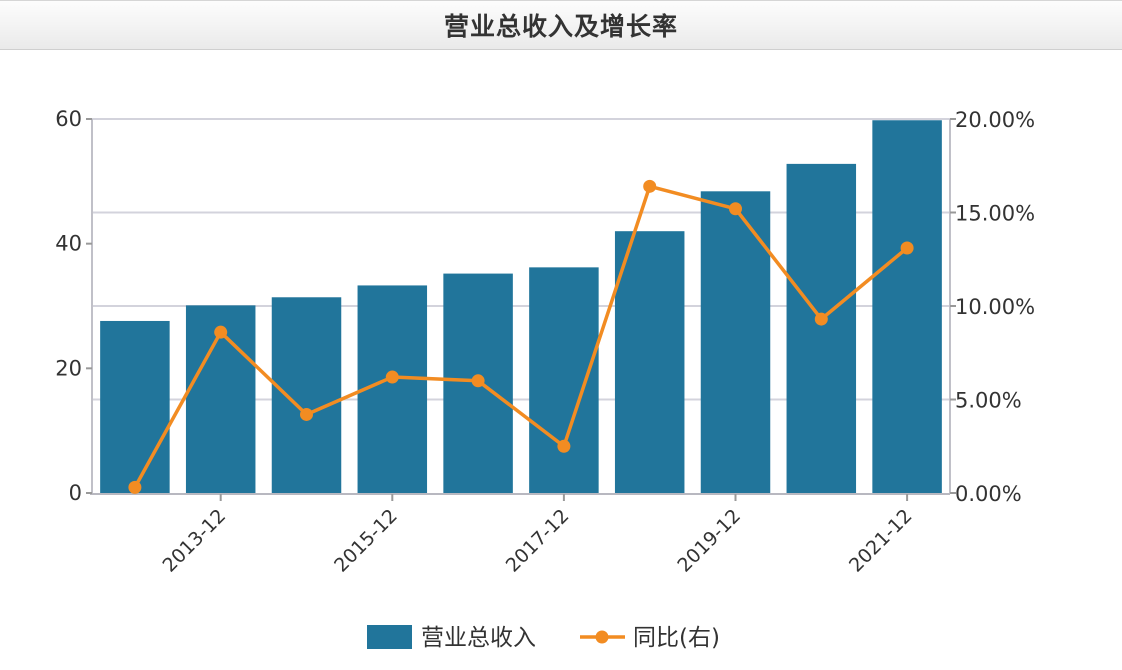 The image size is (1122, 670). I want to click on left-tick-label-2: 40, so click(68, 244).